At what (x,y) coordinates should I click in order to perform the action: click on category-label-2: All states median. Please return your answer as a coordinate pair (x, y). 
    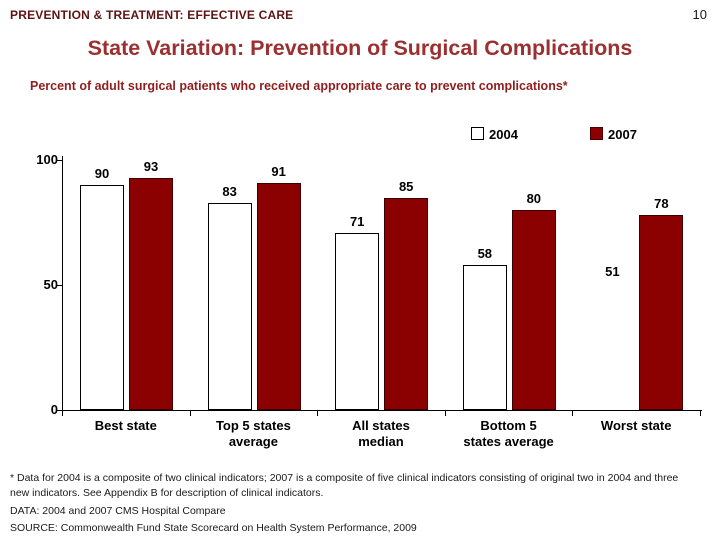
    Looking at the image, I should click on (381, 433).